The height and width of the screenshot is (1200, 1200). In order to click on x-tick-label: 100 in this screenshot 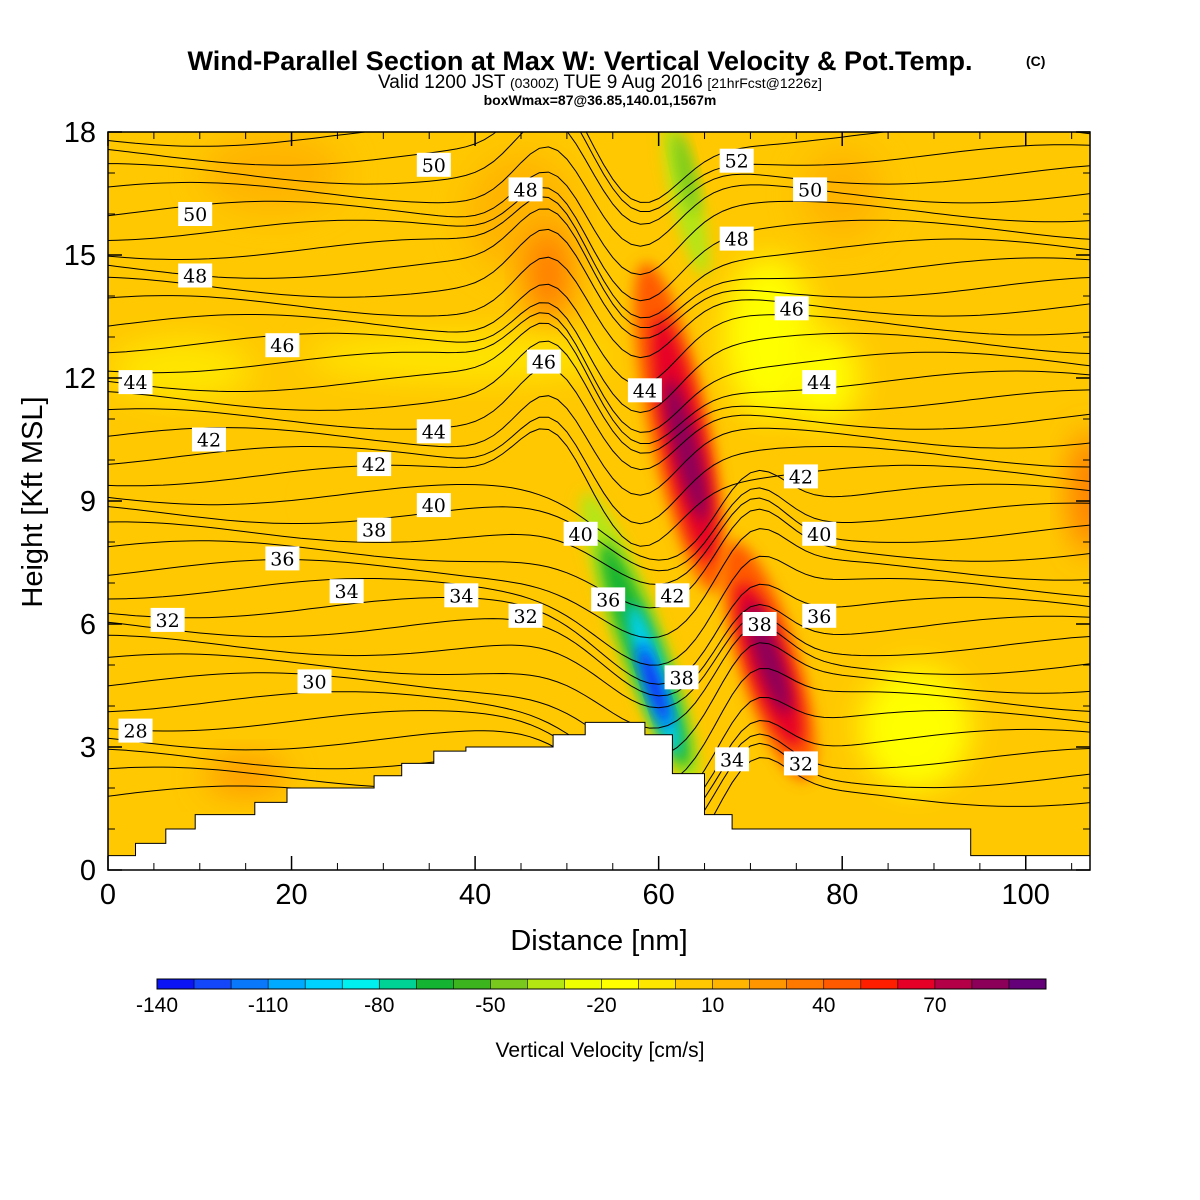, I will do `click(1026, 895)`.